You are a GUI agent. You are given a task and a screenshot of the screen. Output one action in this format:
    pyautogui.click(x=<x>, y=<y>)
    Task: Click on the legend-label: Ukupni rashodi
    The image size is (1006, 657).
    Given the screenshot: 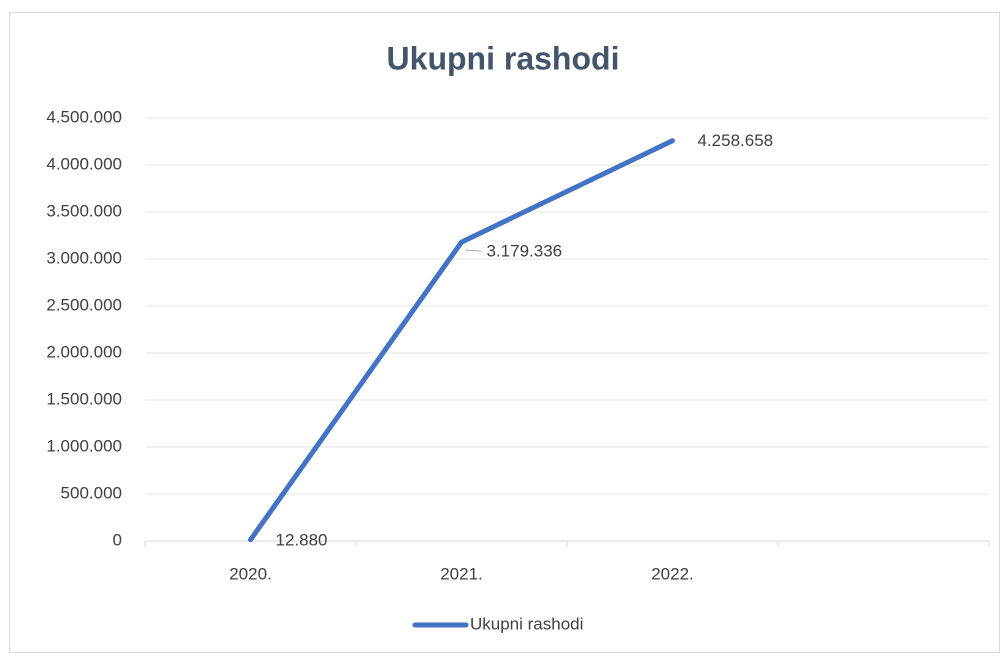 What is the action you would take?
    pyautogui.click(x=526, y=623)
    